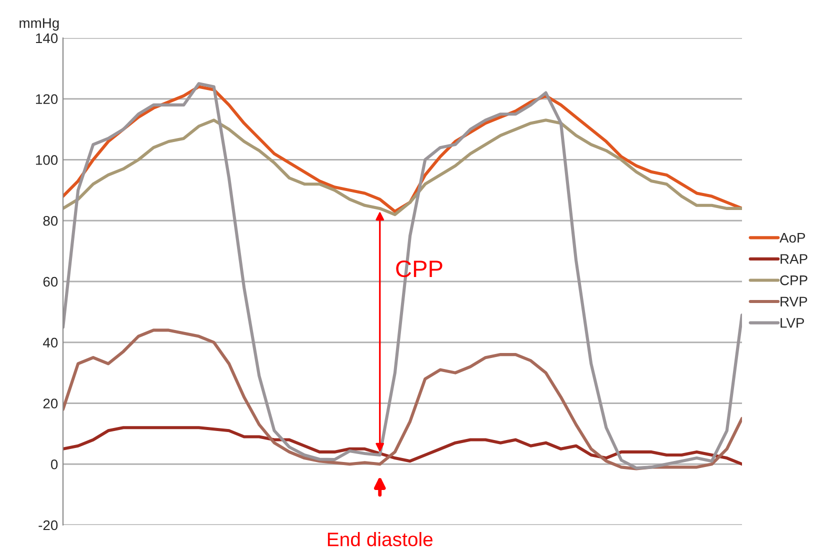 This screenshot has width=829, height=558. I want to click on legend-label: AoP, so click(793, 237).